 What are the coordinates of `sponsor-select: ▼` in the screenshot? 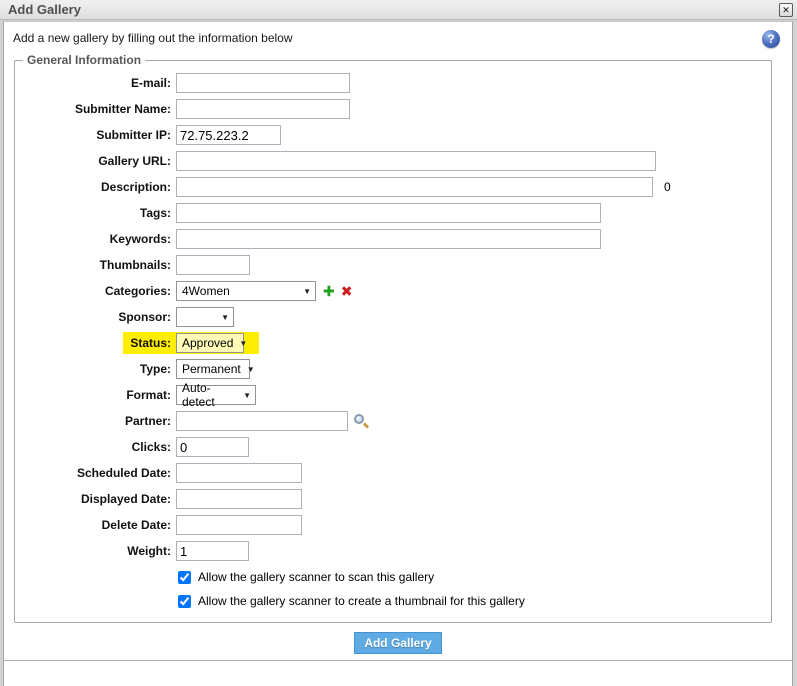 It's located at (205, 317).